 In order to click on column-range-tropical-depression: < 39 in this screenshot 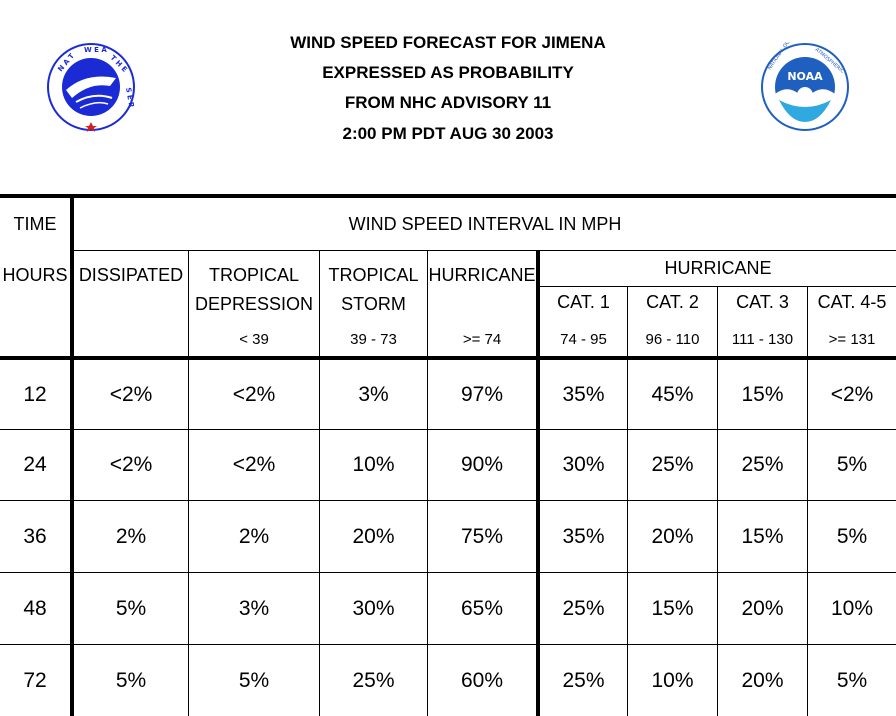, I will do `click(254, 339)`.